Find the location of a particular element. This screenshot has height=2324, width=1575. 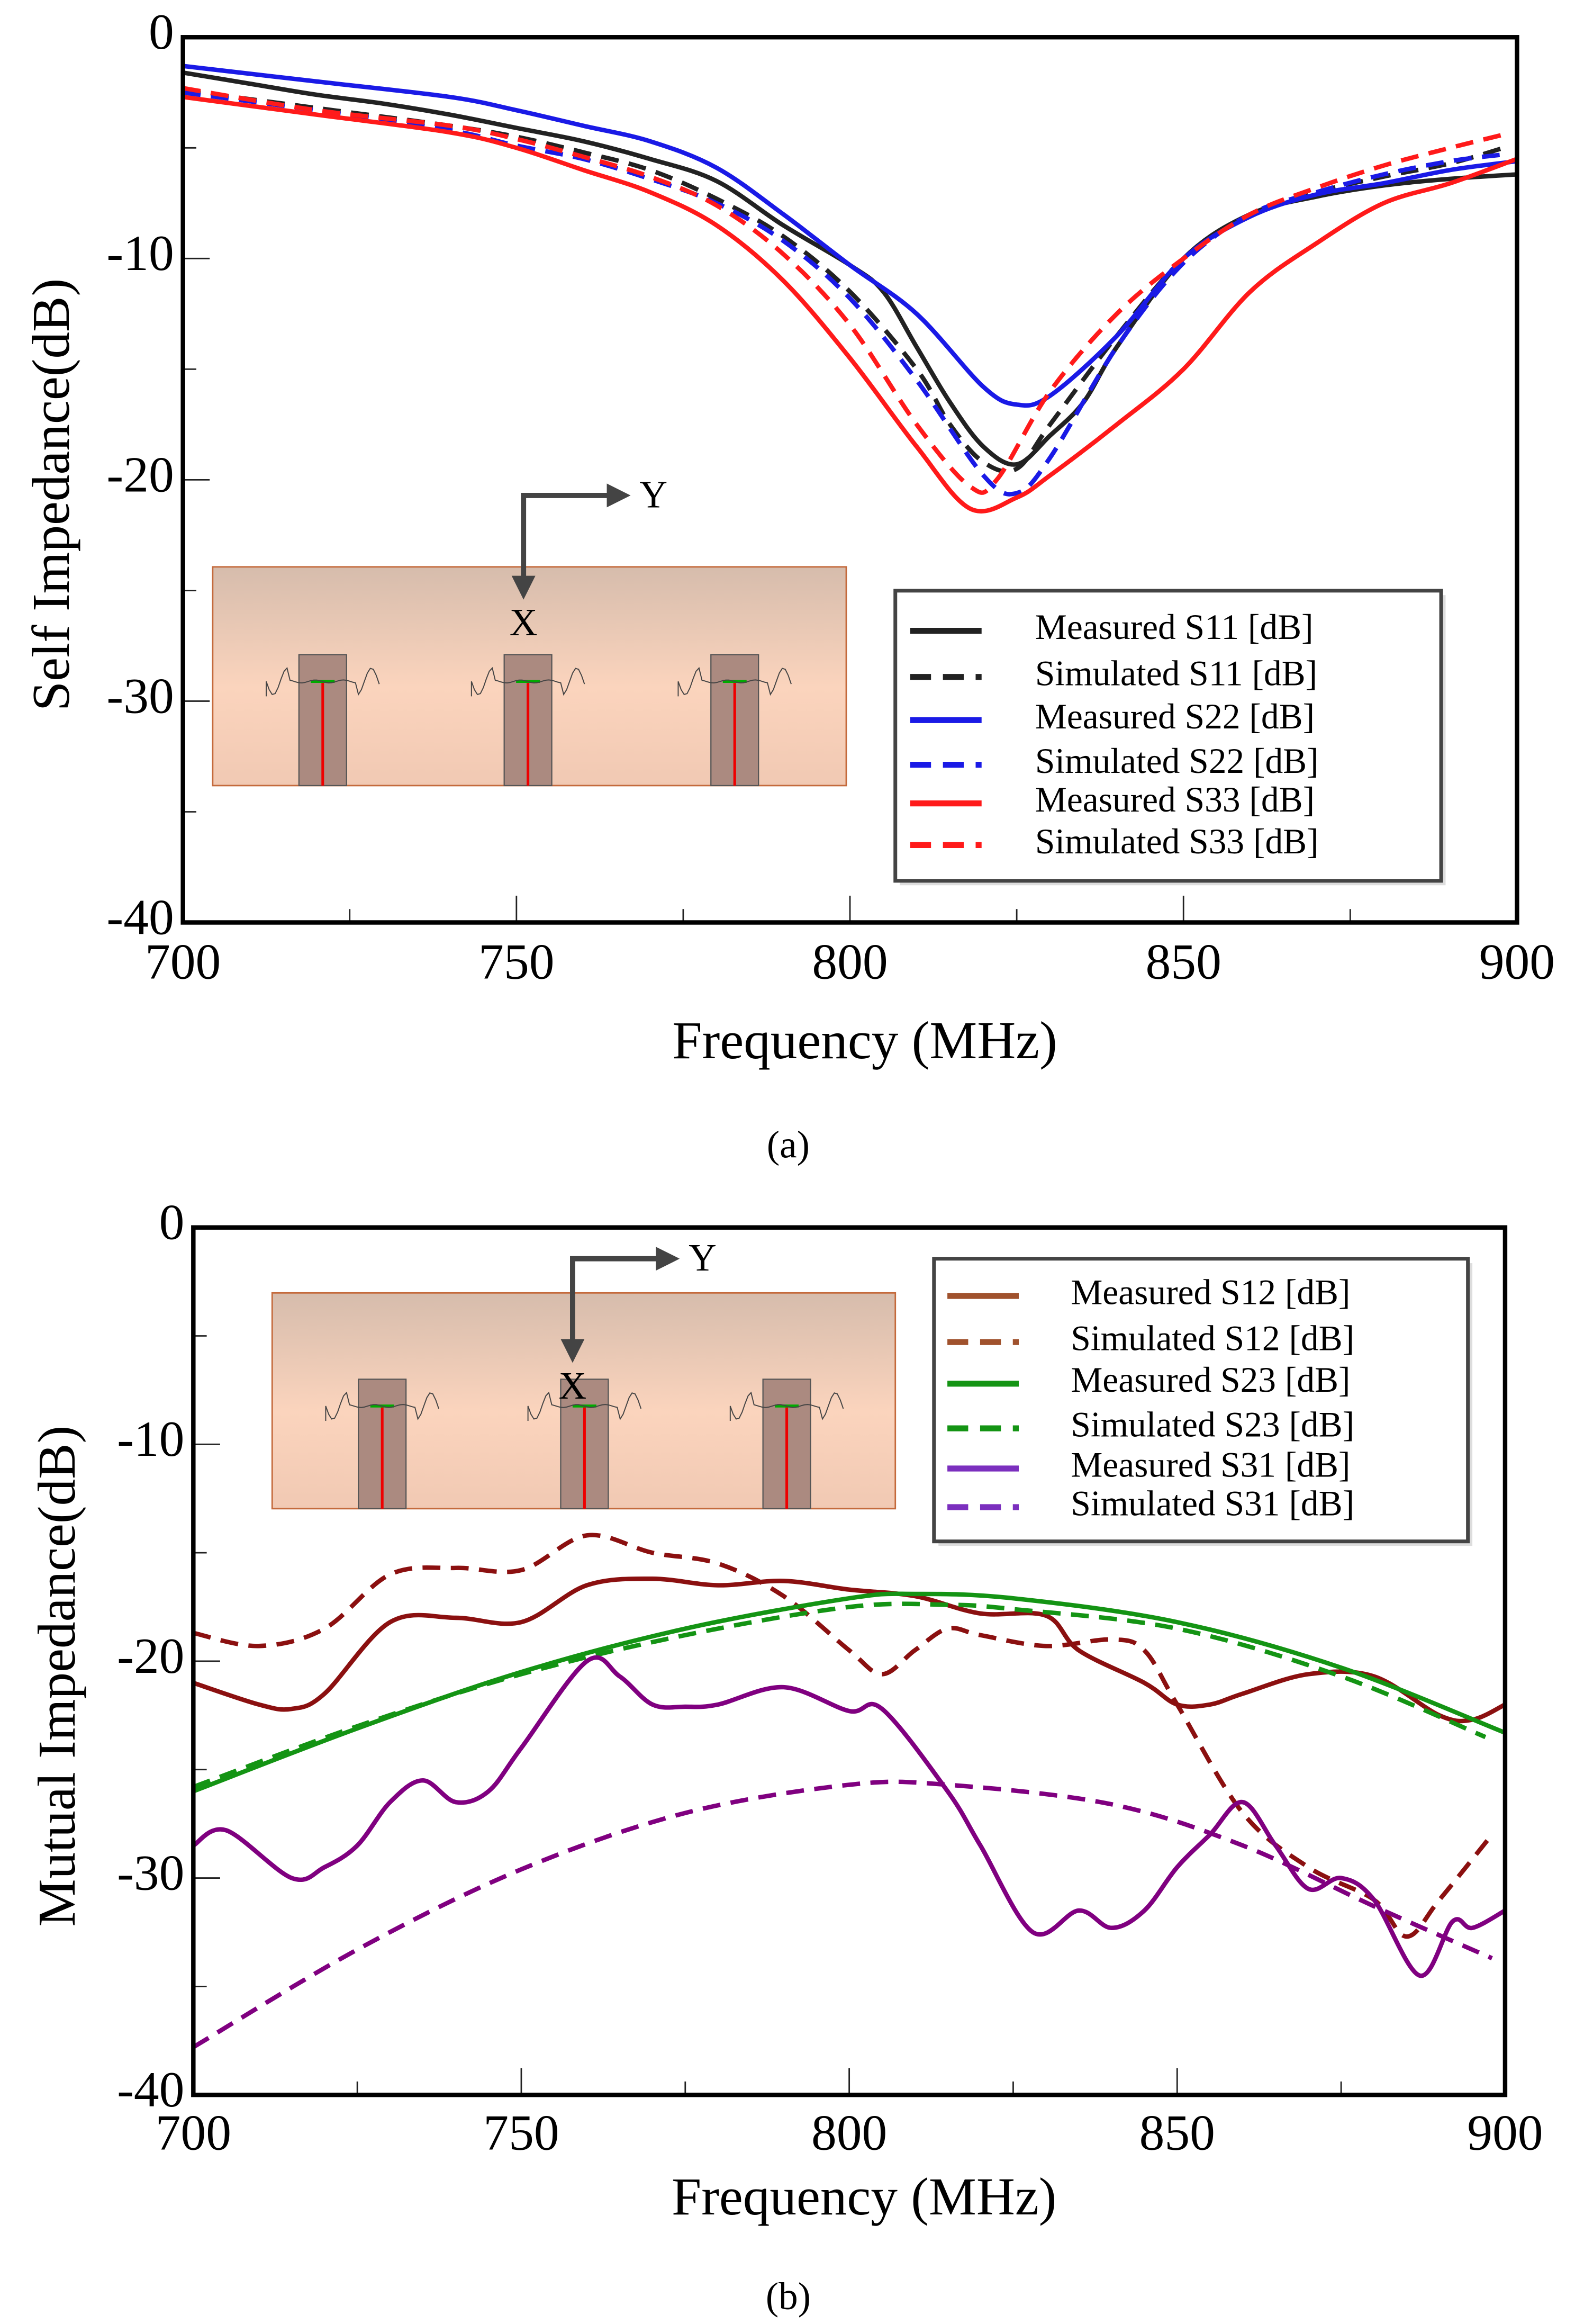

series-line-simulated-s22 is located at coordinates (843, 293).